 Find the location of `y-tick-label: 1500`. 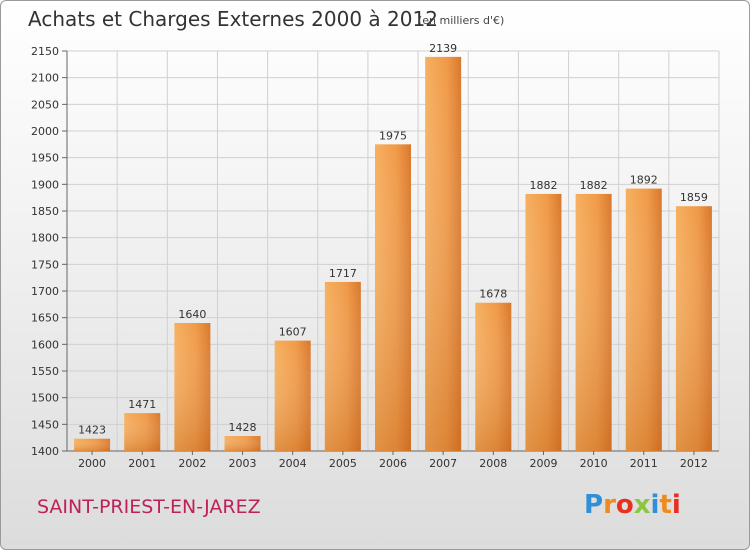

y-tick-label: 1500 is located at coordinates (45, 398).